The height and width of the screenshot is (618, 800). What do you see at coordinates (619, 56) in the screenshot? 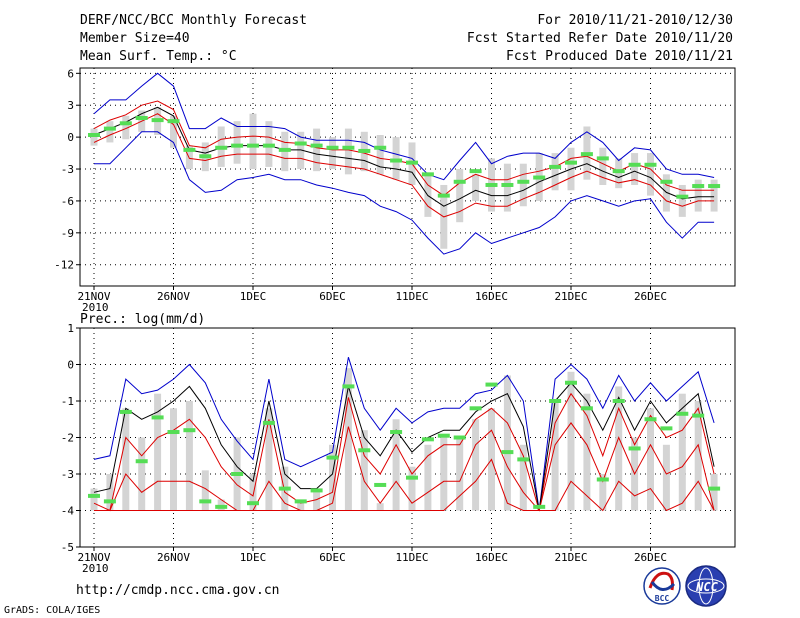
I see `fcst-produced: Fcst Produced Date 2010/11/21` at bounding box center [619, 56].